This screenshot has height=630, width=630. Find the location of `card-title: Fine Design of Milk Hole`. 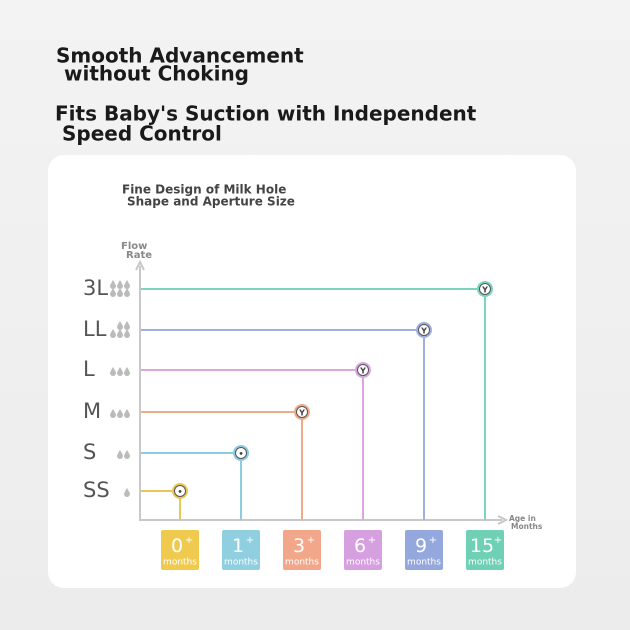

card-title: Fine Design of Milk Hole is located at coordinates (204, 190).